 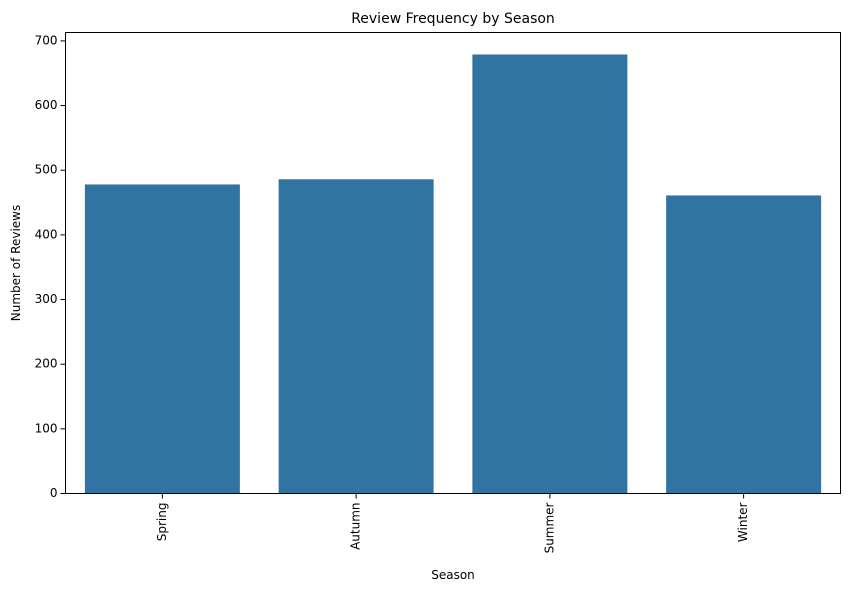 I want to click on y-axis-ticks: 0 100 200 300 400 500 600 700, so click(x=50, y=266).